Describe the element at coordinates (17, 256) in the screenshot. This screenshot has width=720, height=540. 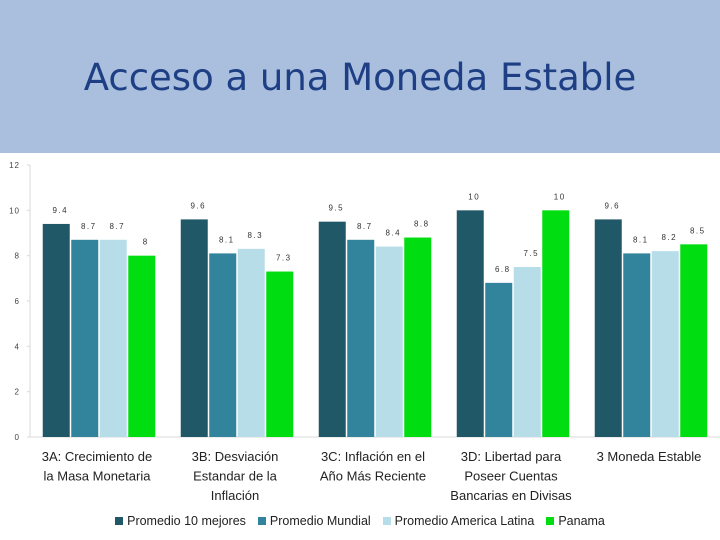
I see `y-tick-label: 8` at that location.